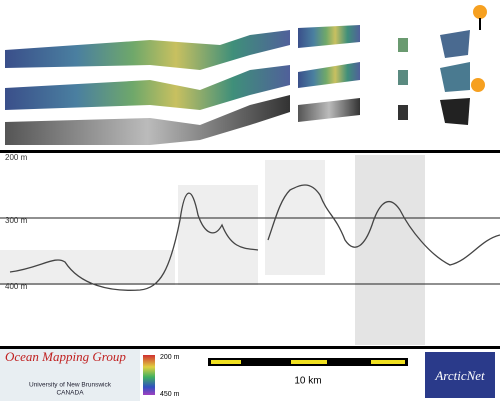 This screenshot has width=500, height=401. What do you see at coordinates (16, 220) in the screenshot?
I see `depth-label: 300 m` at bounding box center [16, 220].